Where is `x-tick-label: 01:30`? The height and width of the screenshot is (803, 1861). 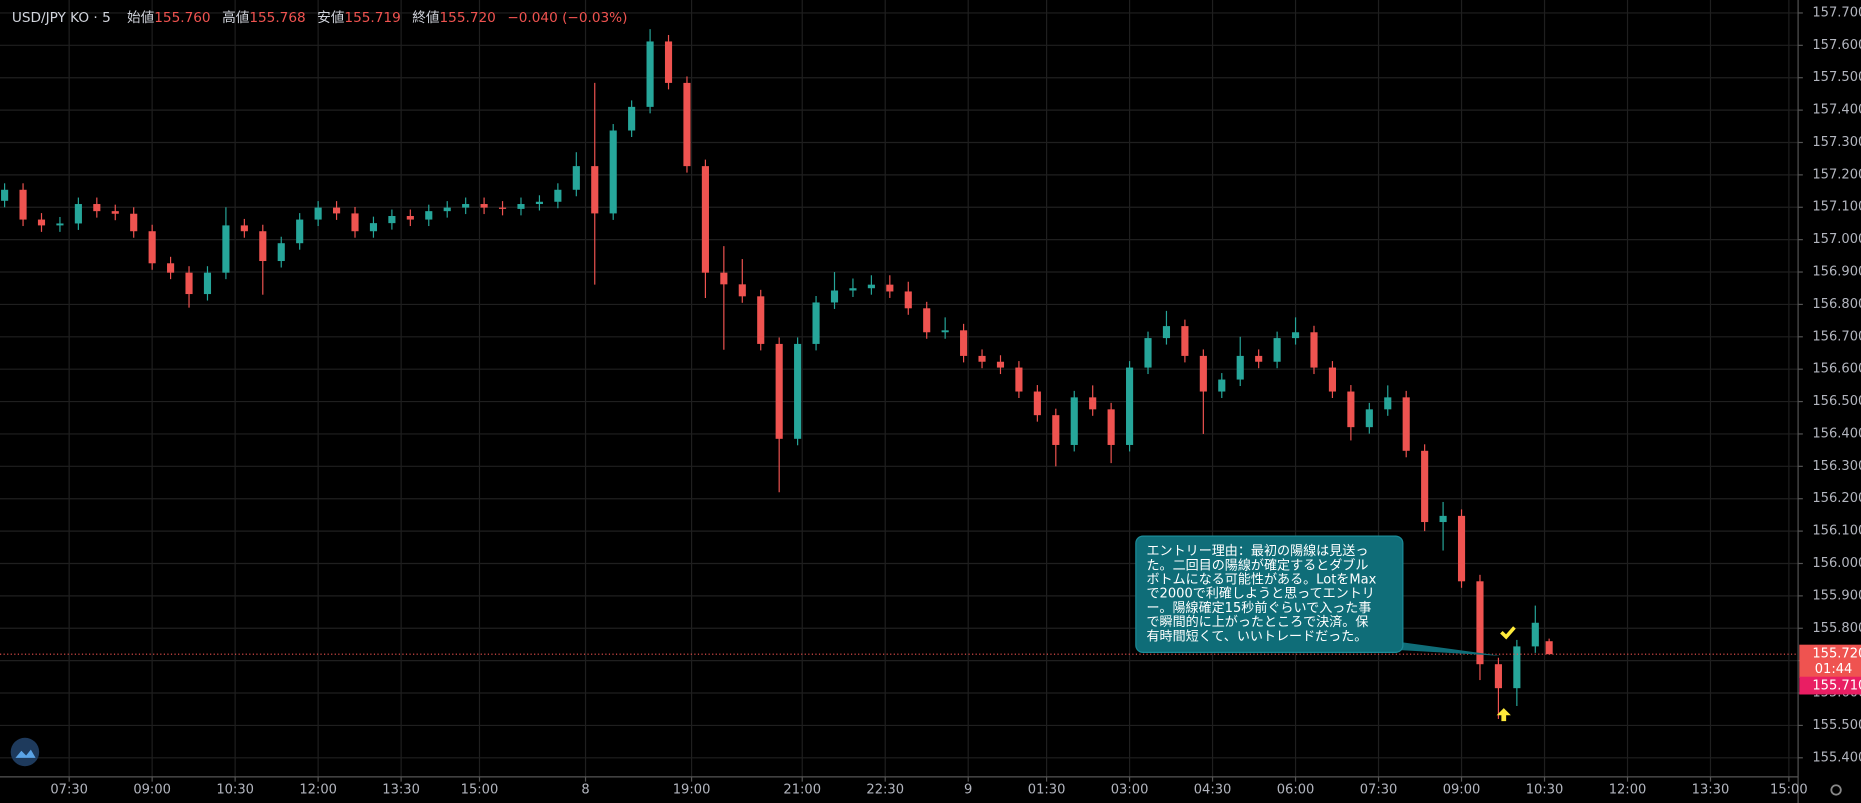
x-tick-label: 01:30 is located at coordinates (1047, 789).